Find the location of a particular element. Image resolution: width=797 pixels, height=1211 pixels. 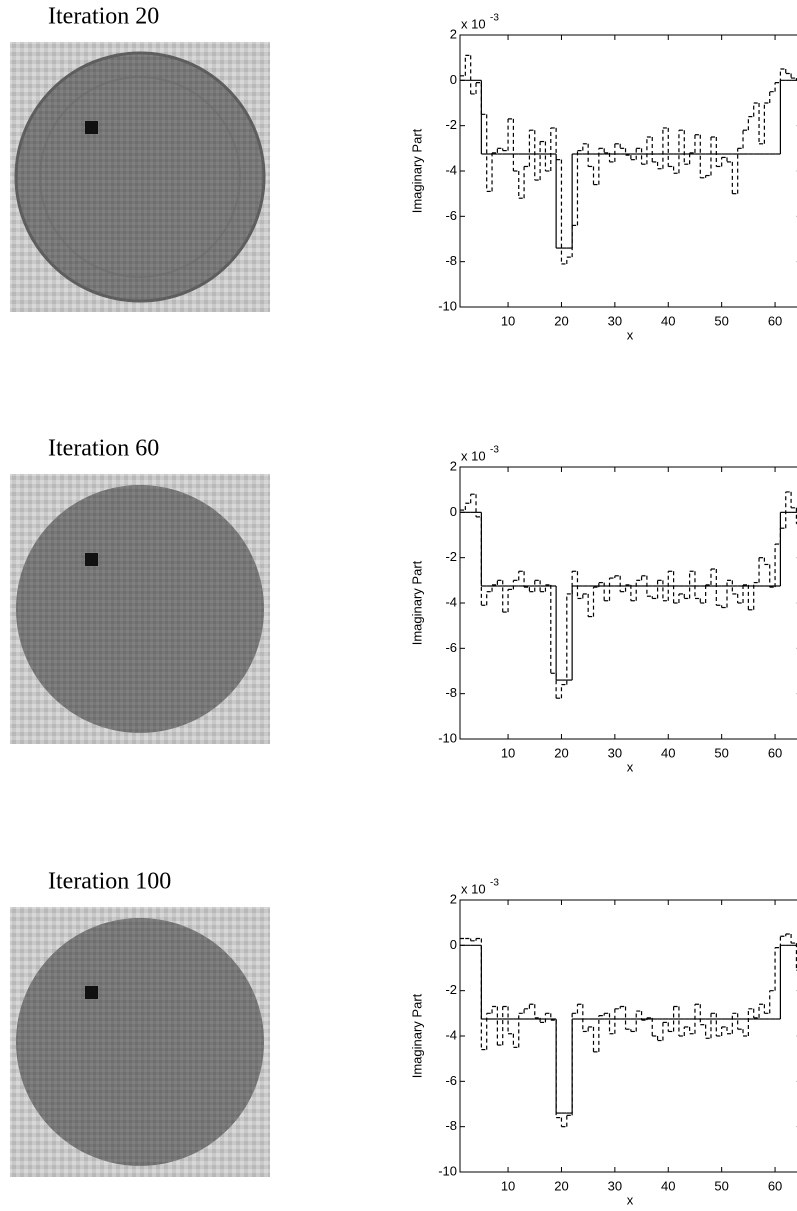

image-ring is located at coordinates (140, 177).